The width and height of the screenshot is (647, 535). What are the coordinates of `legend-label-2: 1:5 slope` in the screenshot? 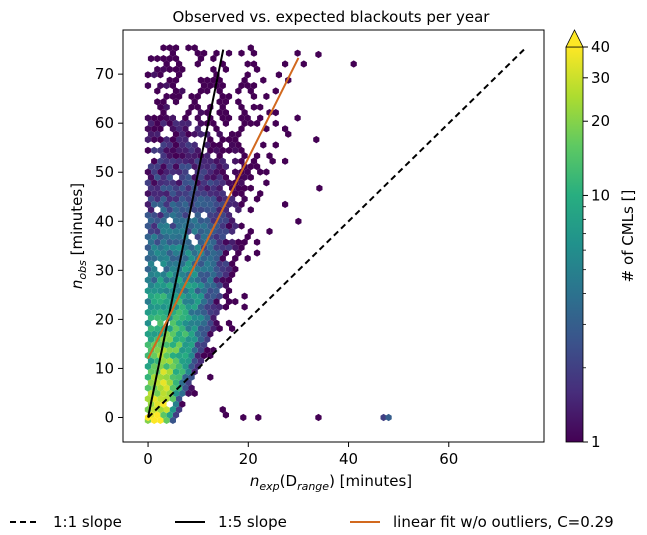 It's located at (252, 522).